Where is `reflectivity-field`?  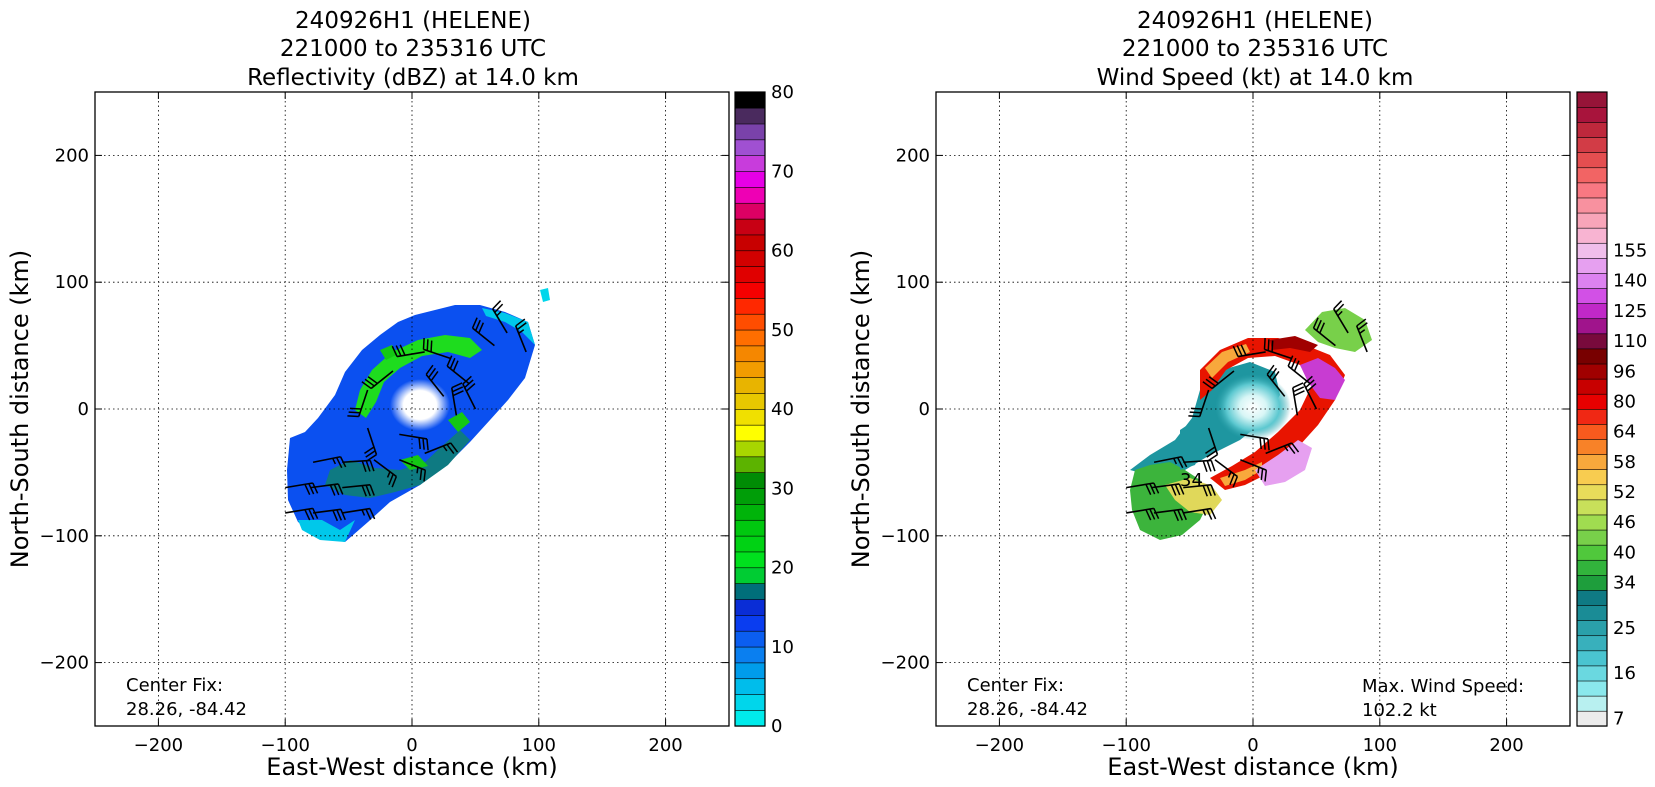 reflectivity-field is located at coordinates (418, 415).